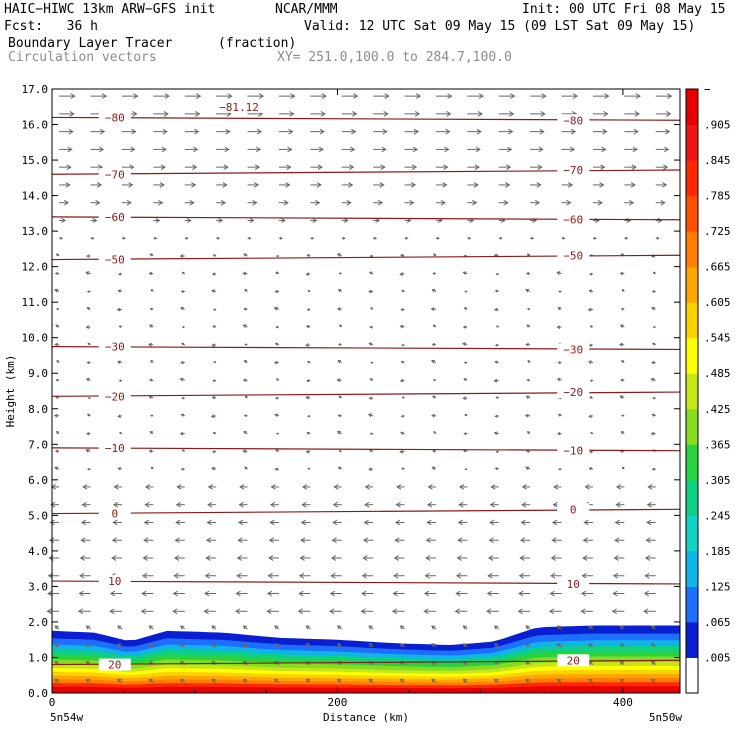  Describe the element at coordinates (717, 480) in the screenshot. I see `colorbar-label: .305` at that location.